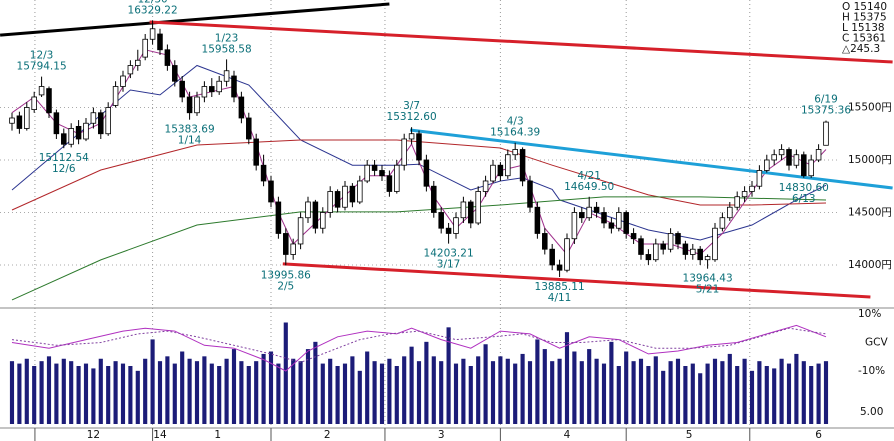 The height and width of the screenshot is (441, 894). Describe the element at coordinates (826, 111) in the screenshot. I see `annotation-price: 15375.36` at that location.